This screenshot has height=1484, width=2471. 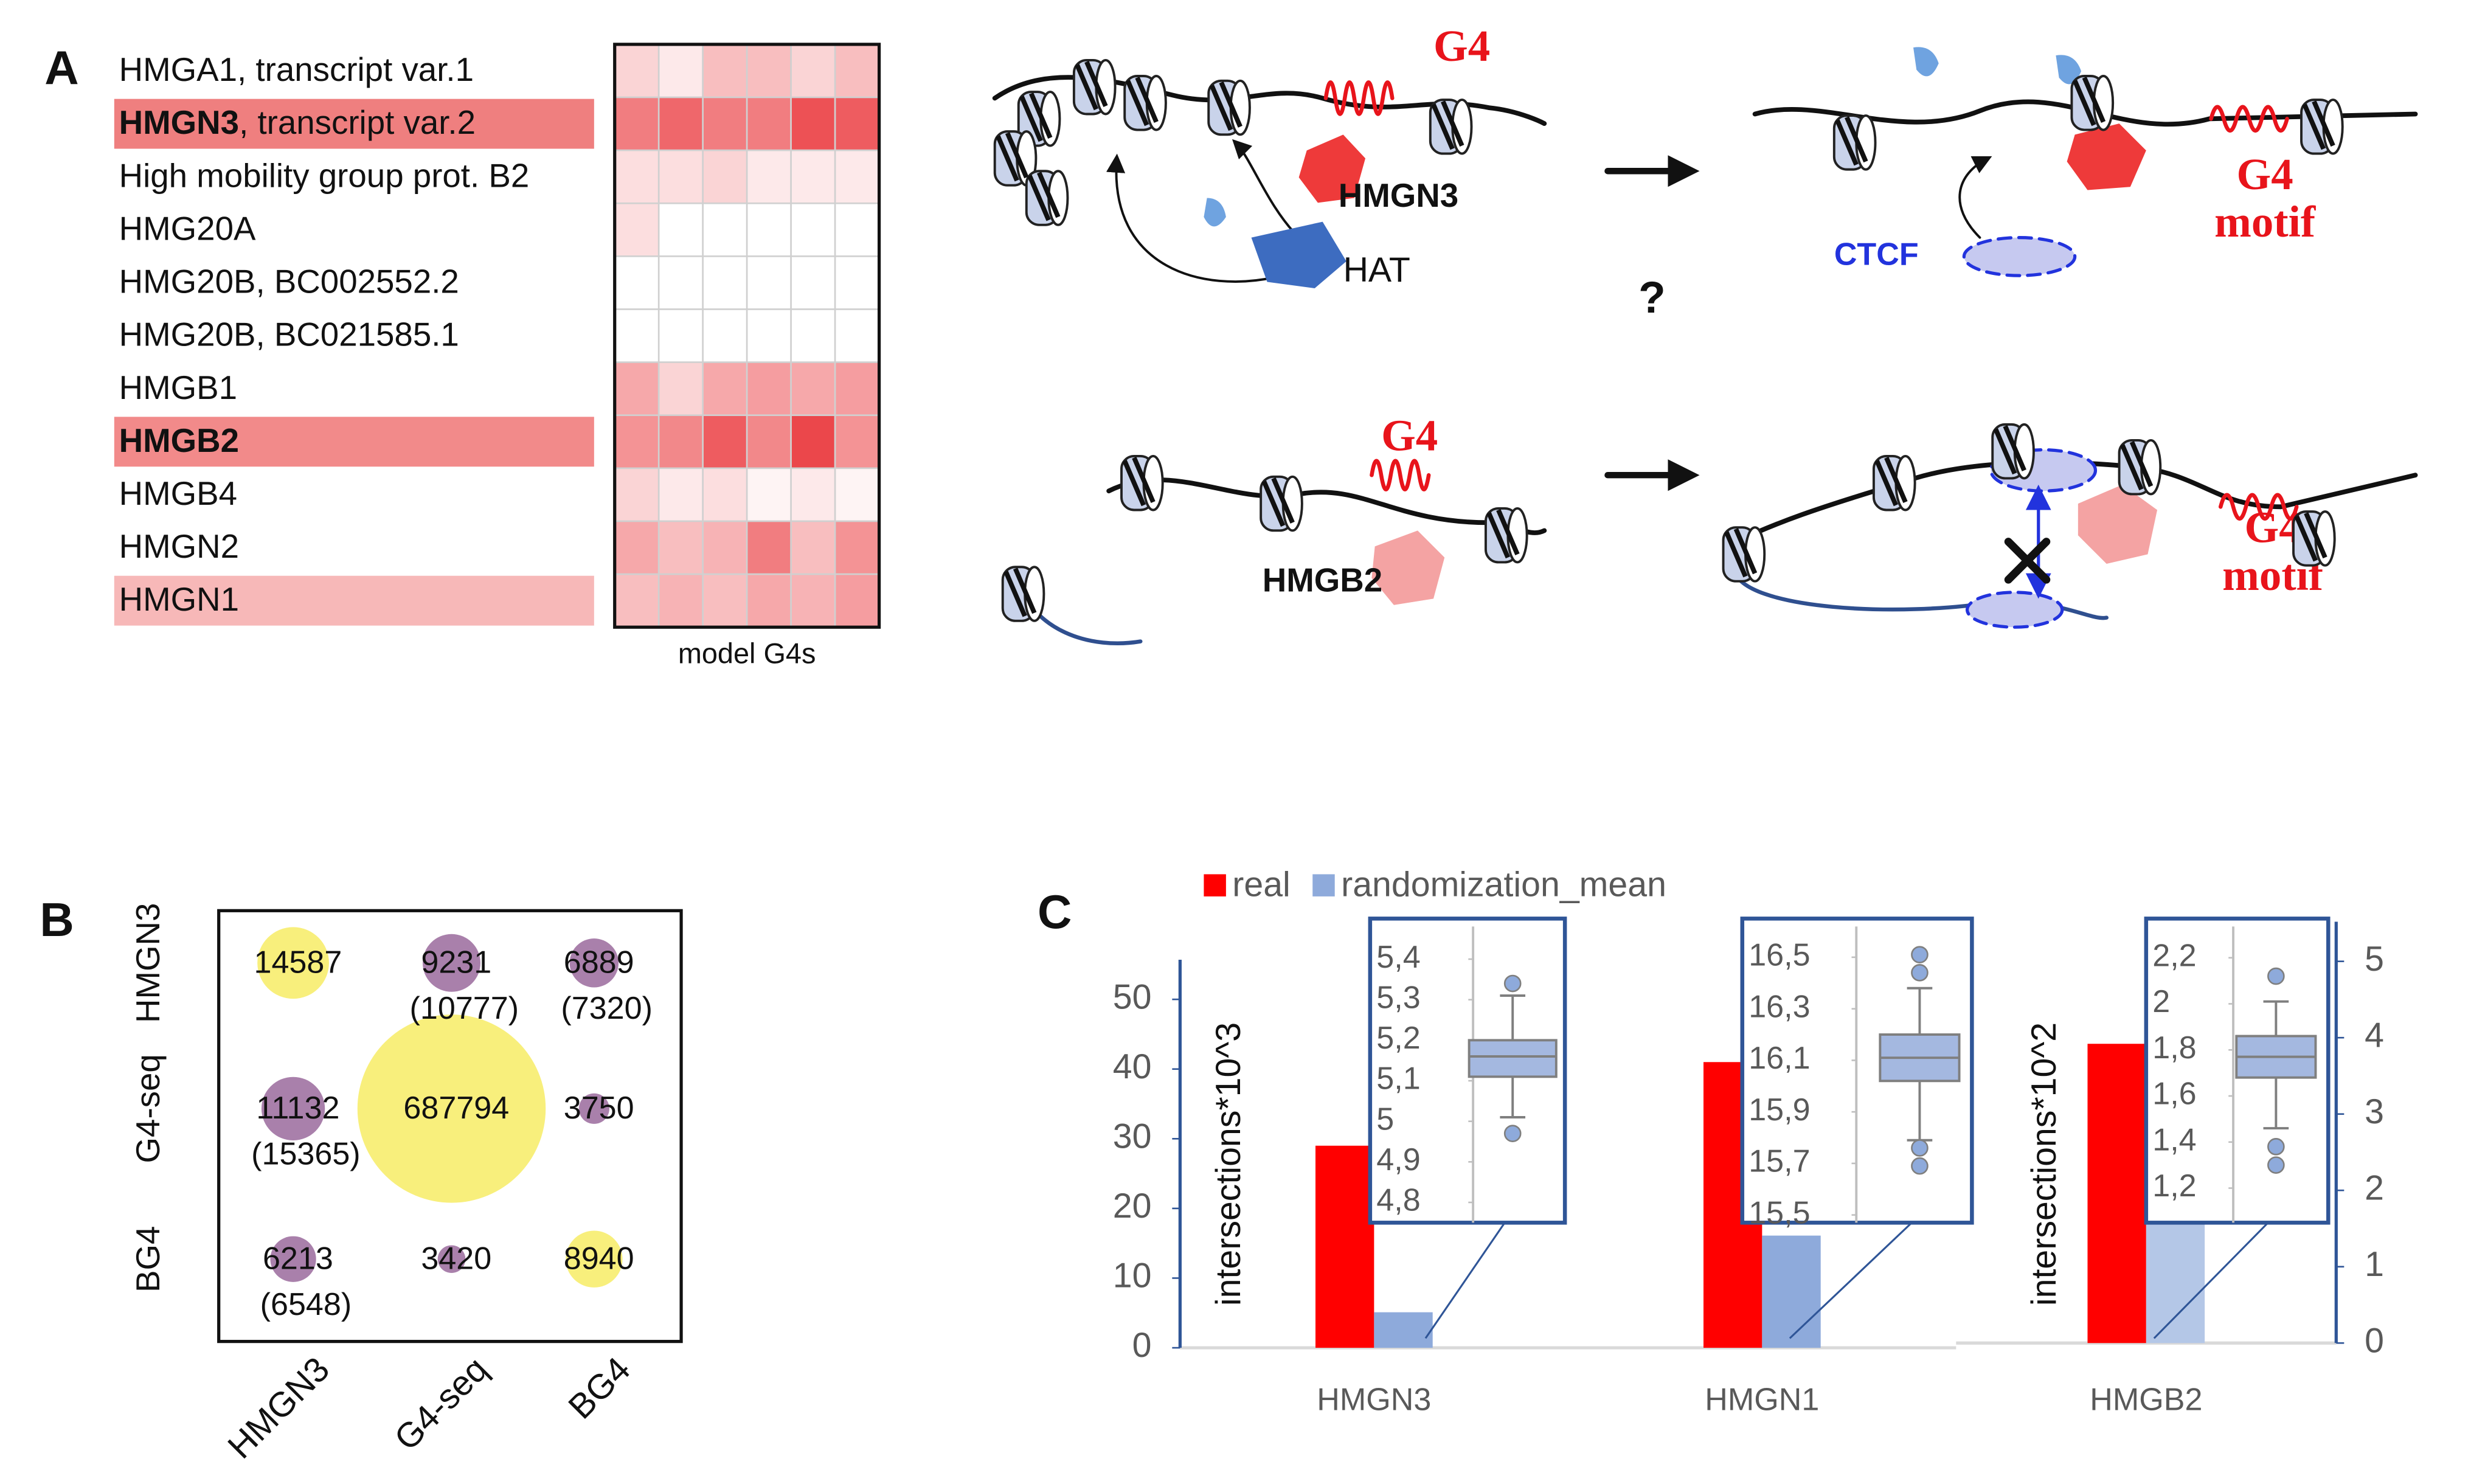 What do you see at coordinates (2174, 955) in the screenshot?
I see `y-tick-label: 2,2` at bounding box center [2174, 955].